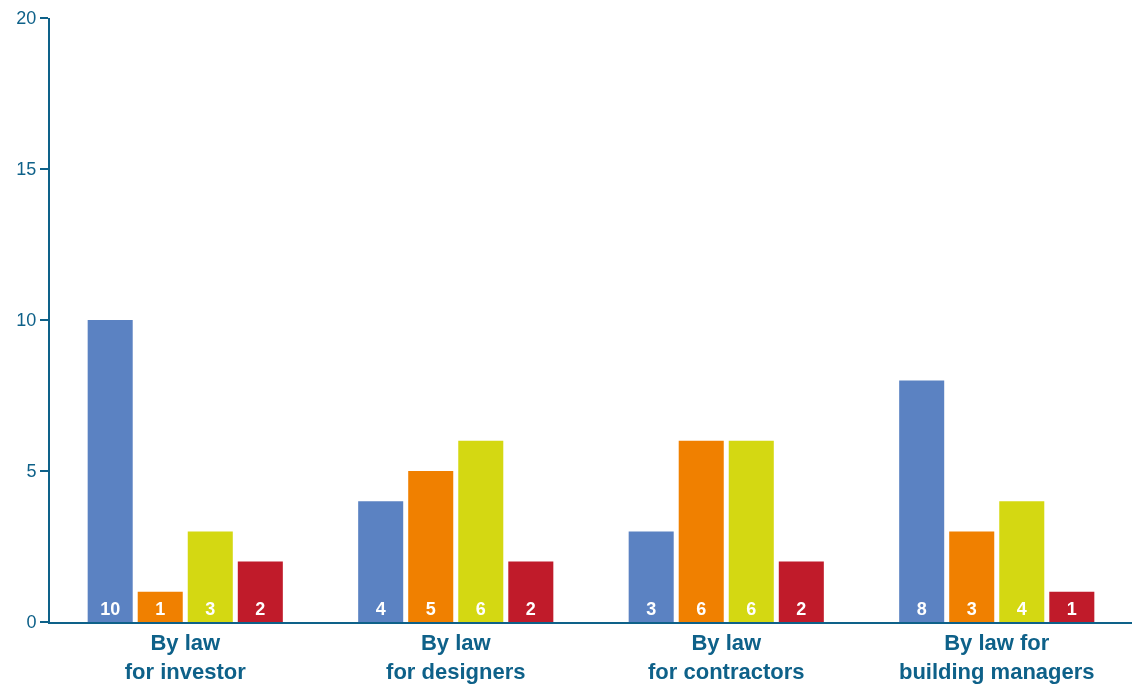  I want to click on y-tick-label: 5, so click(31, 471).